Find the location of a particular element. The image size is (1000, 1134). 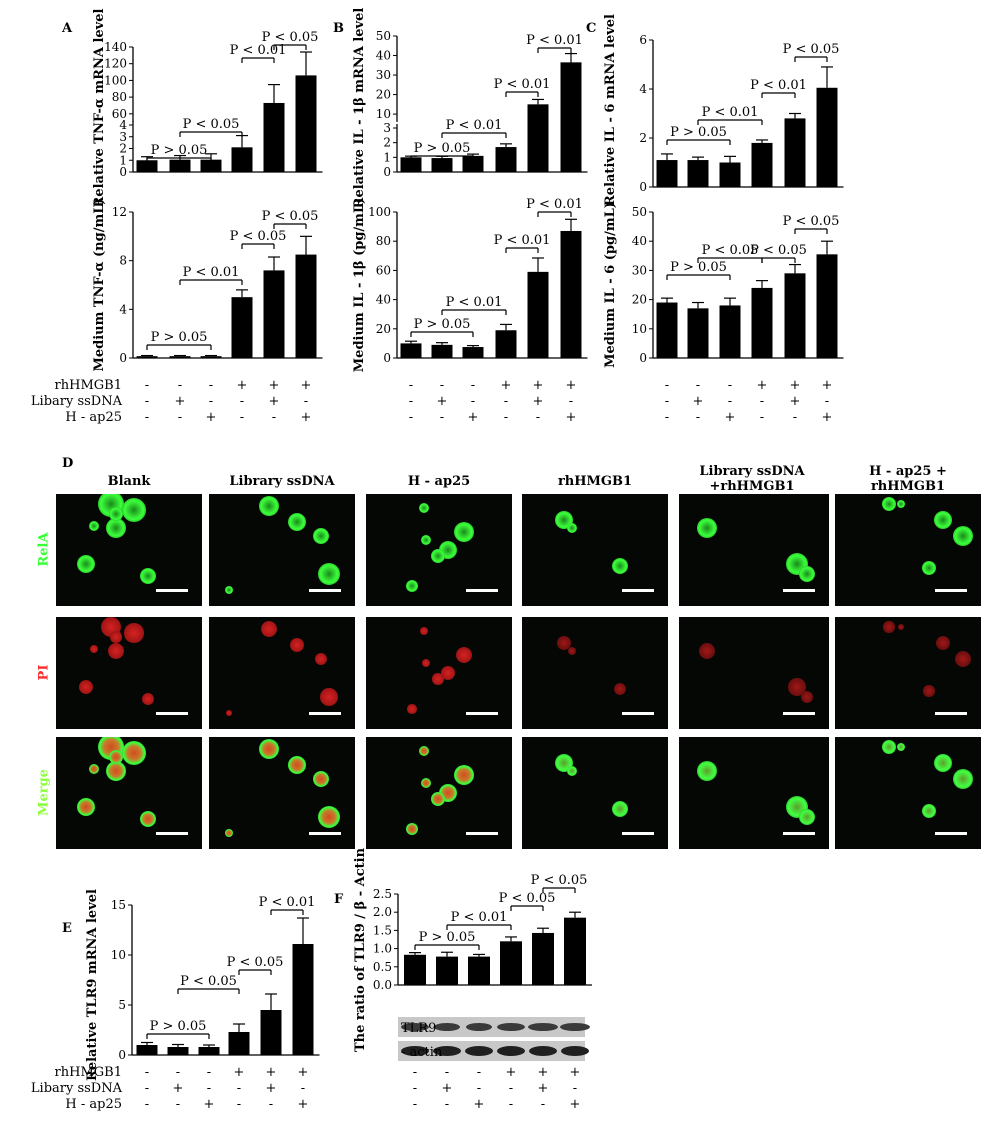

micro-column-title: H - ap25 + rhHMGB1 is located at coordinates (908, 479).